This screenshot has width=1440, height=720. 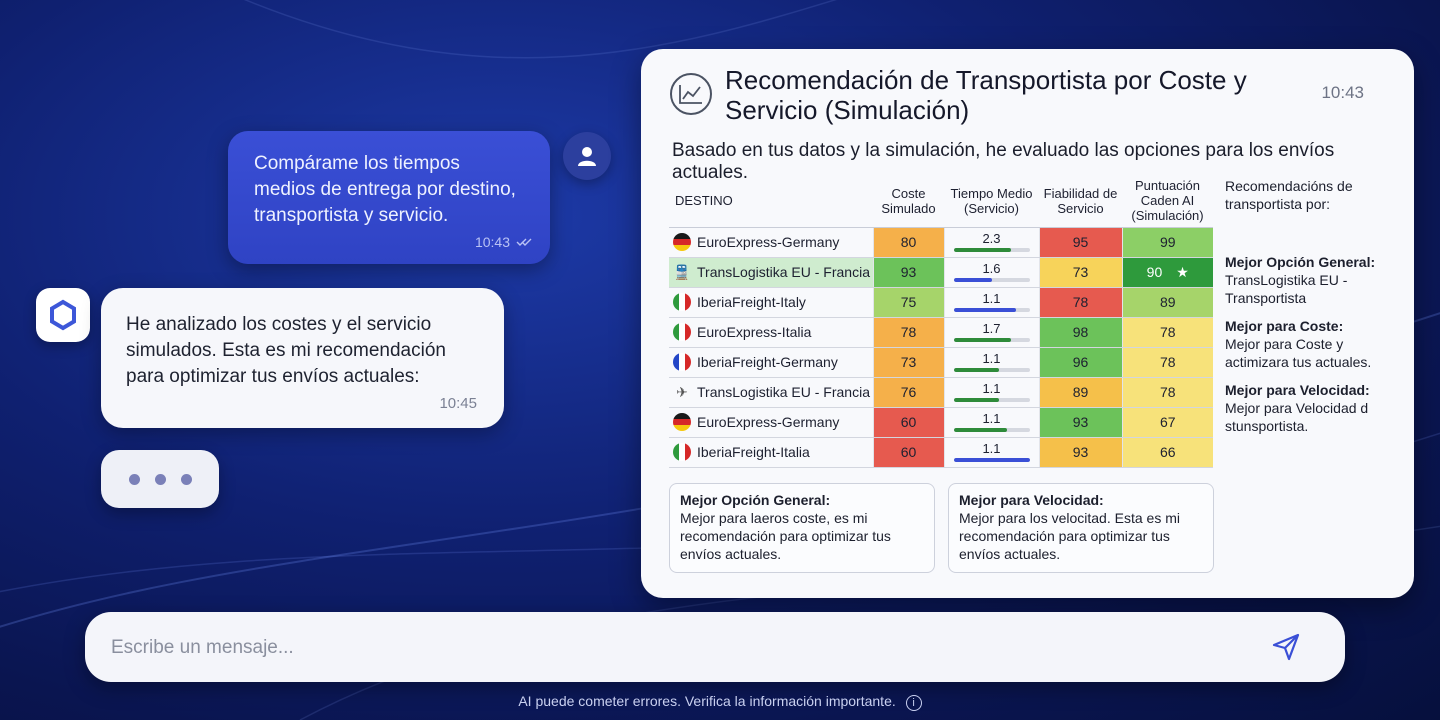 I want to click on flag-france-icon, so click(x=682, y=362).